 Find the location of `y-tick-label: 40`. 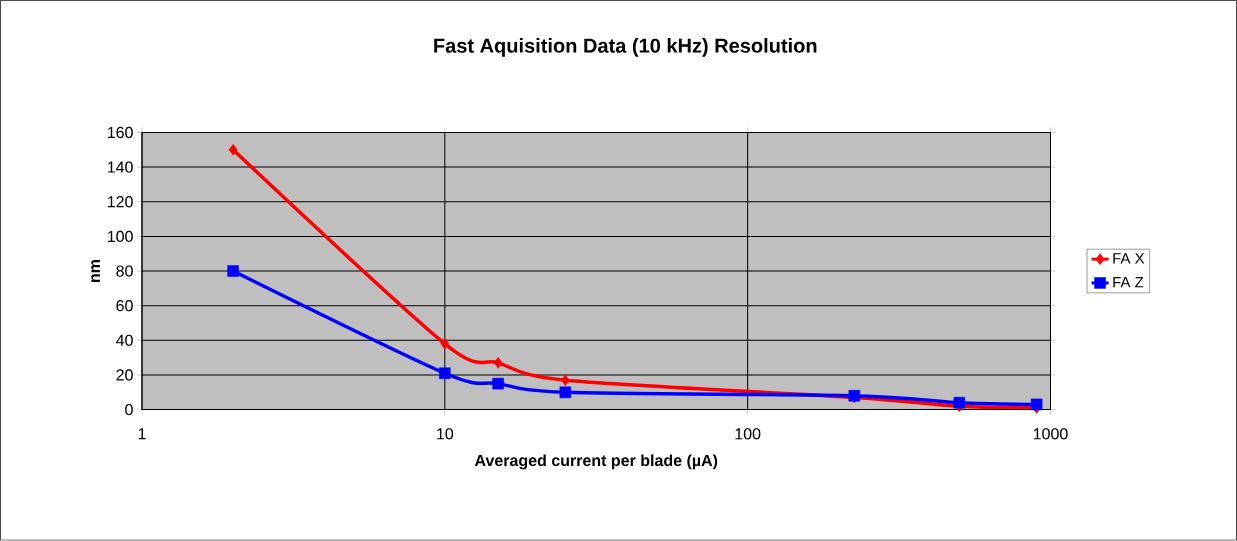

y-tick-label: 40 is located at coordinates (124, 340).